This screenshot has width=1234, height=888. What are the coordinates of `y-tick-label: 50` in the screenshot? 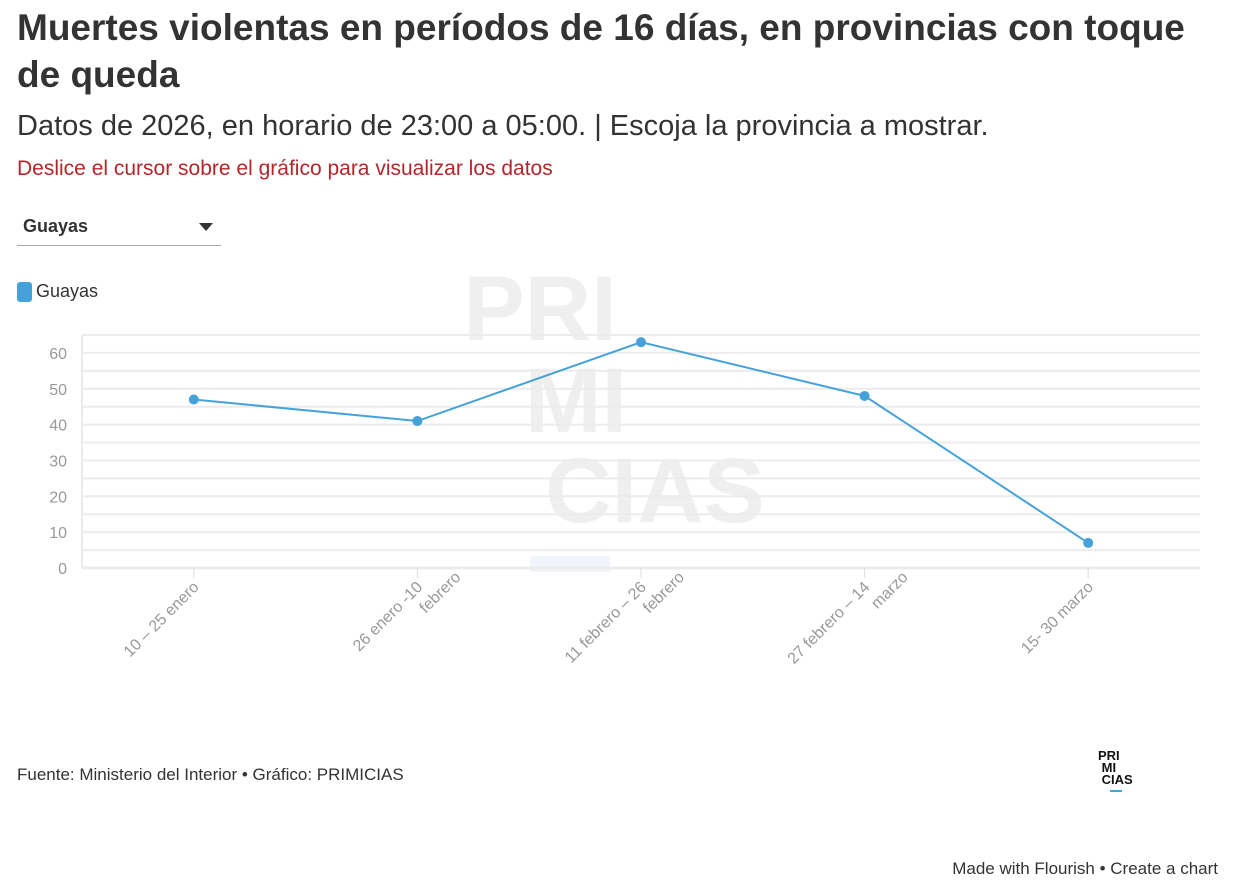 It's located at (58, 390).